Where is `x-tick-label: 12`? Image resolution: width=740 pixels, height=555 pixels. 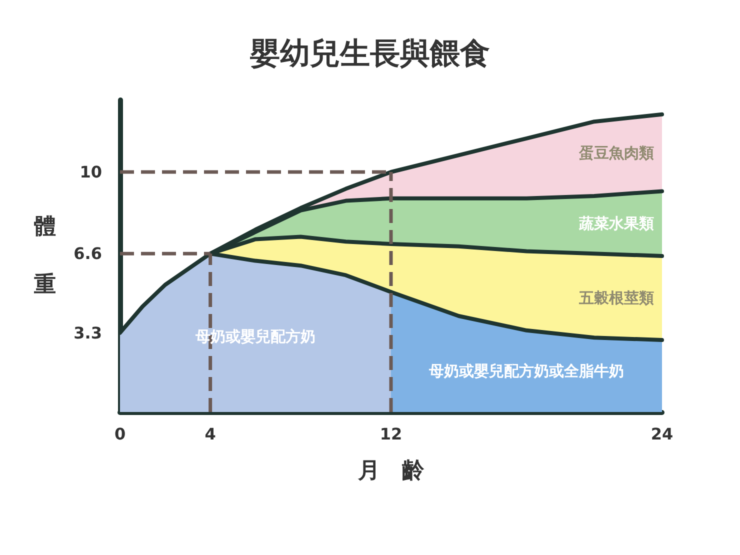
x-tick-label: 12 is located at coordinates (391, 434).